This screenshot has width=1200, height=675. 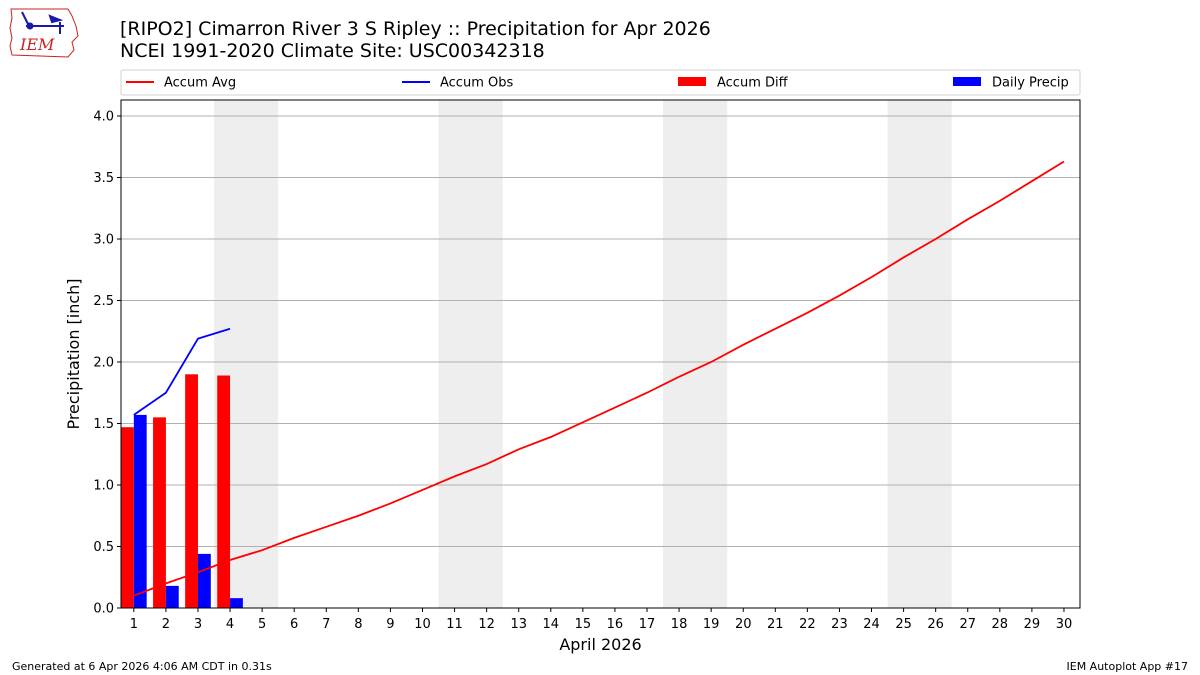 What do you see at coordinates (551, 624) in the screenshot?
I see `x-tick-label: 14` at bounding box center [551, 624].